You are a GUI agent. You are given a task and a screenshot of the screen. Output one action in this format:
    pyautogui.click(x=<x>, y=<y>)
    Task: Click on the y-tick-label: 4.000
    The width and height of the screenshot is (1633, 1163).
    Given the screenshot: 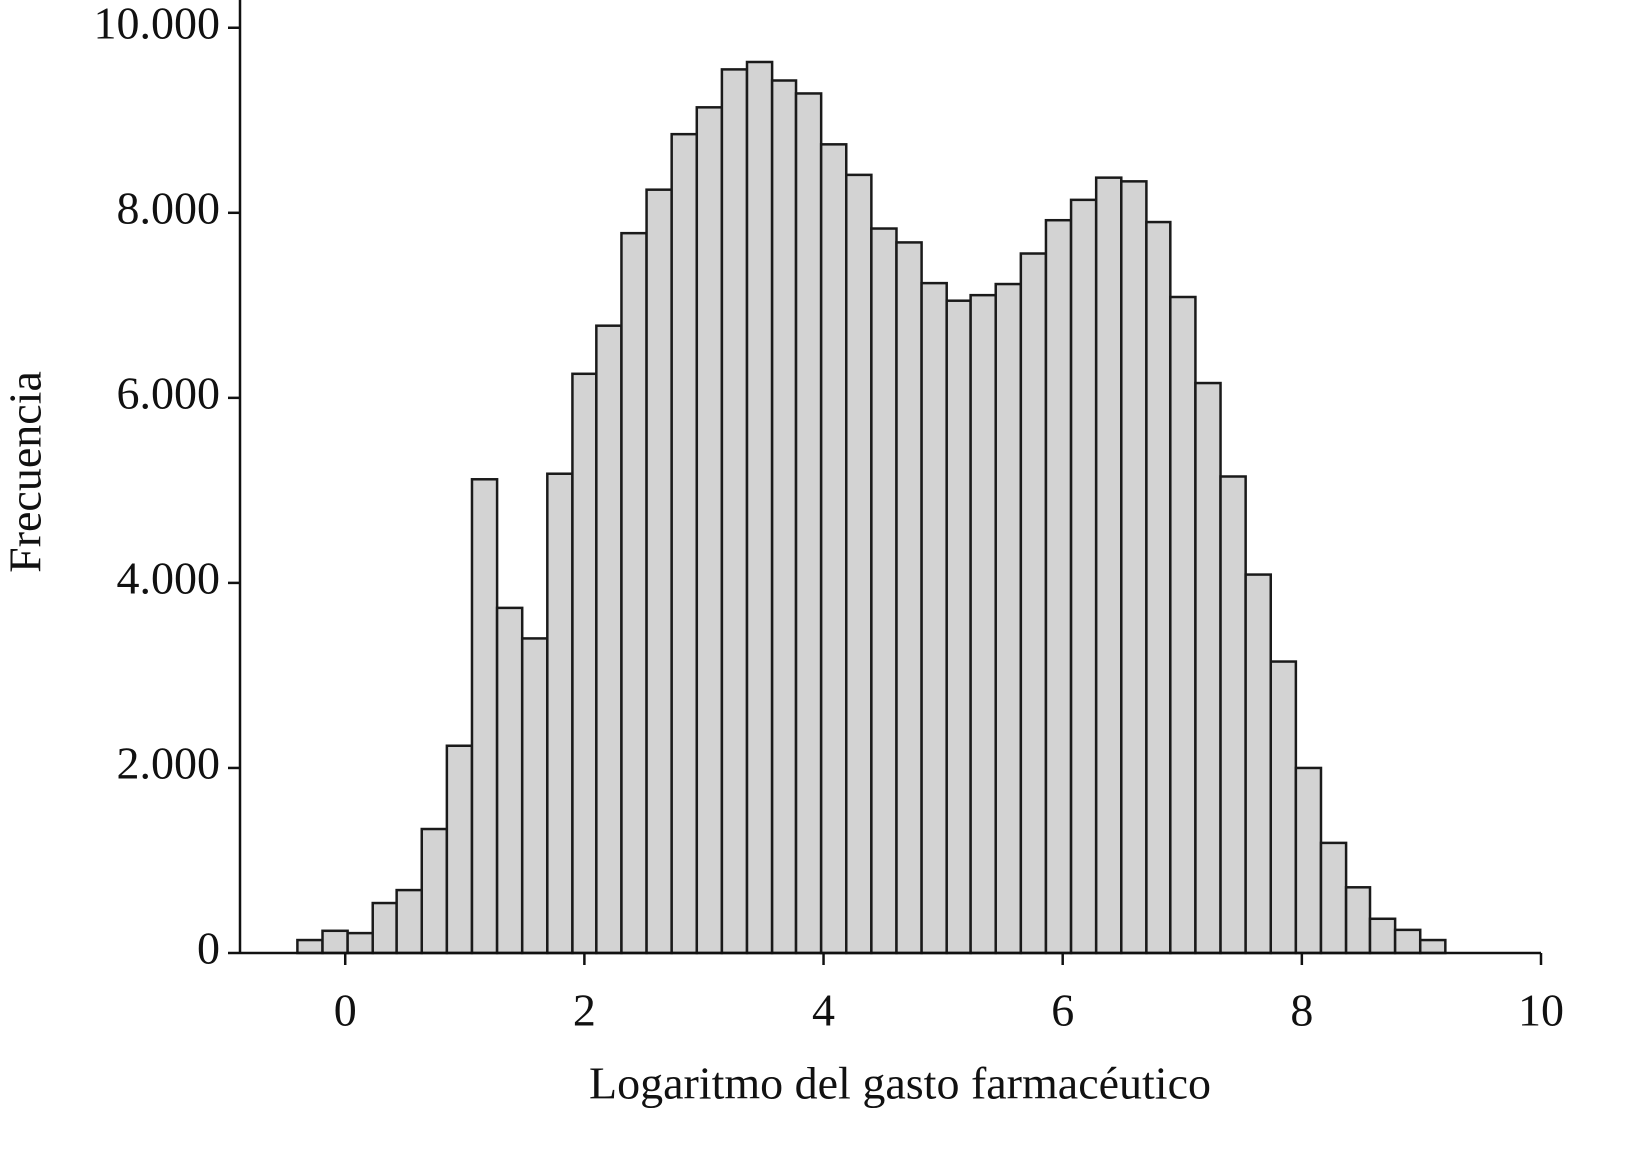 What is the action you would take?
    pyautogui.click(x=169, y=577)
    